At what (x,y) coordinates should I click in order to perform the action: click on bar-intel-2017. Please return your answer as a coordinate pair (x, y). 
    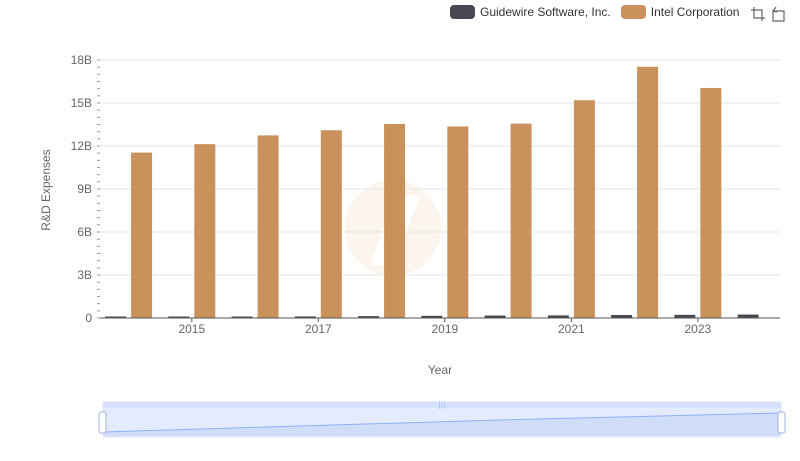
    Looking at the image, I should click on (331, 224).